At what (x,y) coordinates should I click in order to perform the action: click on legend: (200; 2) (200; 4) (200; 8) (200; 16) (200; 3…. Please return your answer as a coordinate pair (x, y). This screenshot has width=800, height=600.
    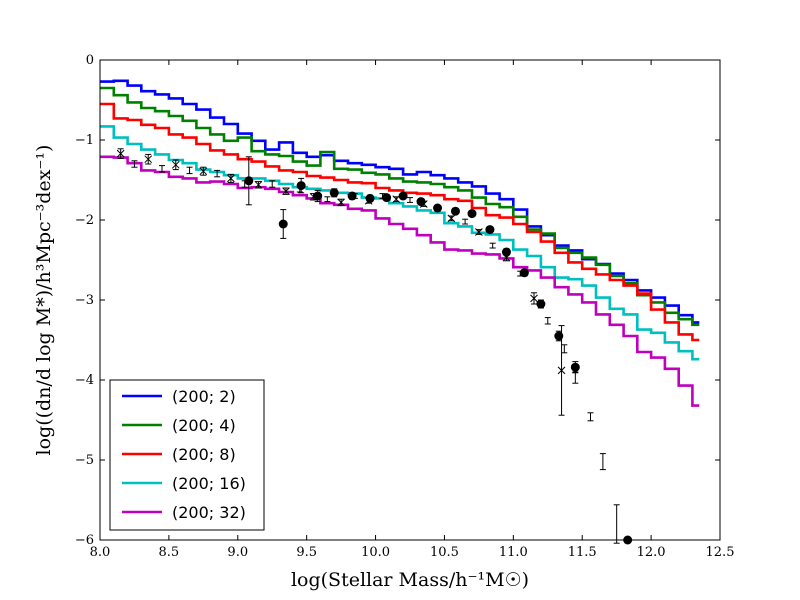
    Looking at the image, I should click on (187, 455).